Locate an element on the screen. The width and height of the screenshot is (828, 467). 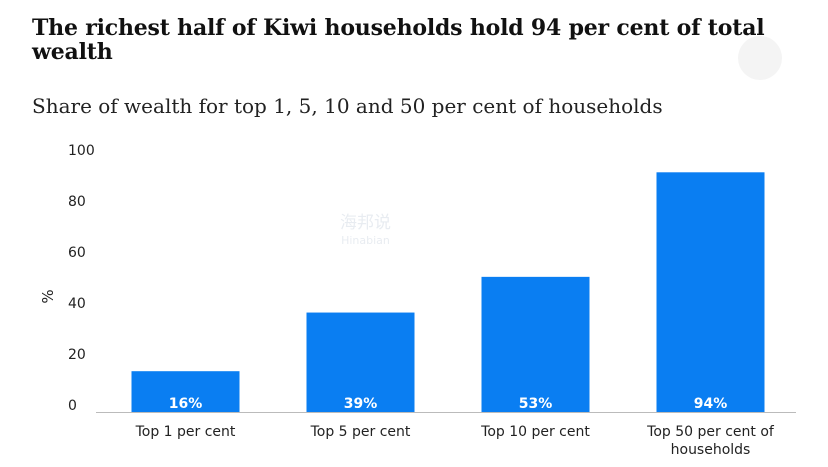
x-category-label: Top 5 per cent is located at coordinates (360, 432).